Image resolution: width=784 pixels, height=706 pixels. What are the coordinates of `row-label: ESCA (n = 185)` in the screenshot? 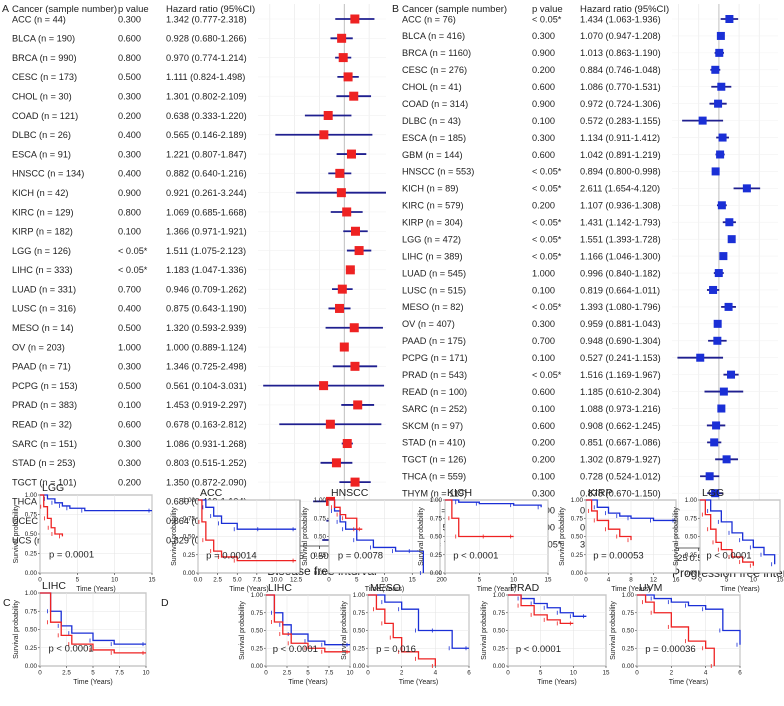 It's located at (434, 138).